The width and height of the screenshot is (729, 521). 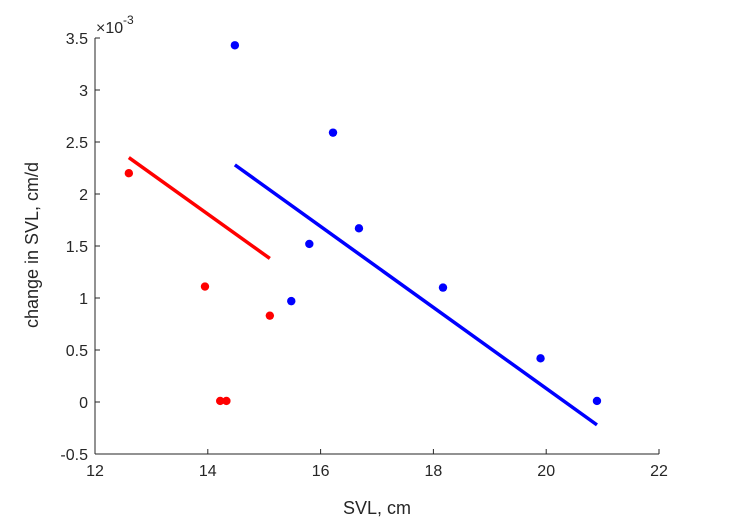 What do you see at coordinates (83, 91) in the screenshot?
I see `y-tick-label: 3` at bounding box center [83, 91].